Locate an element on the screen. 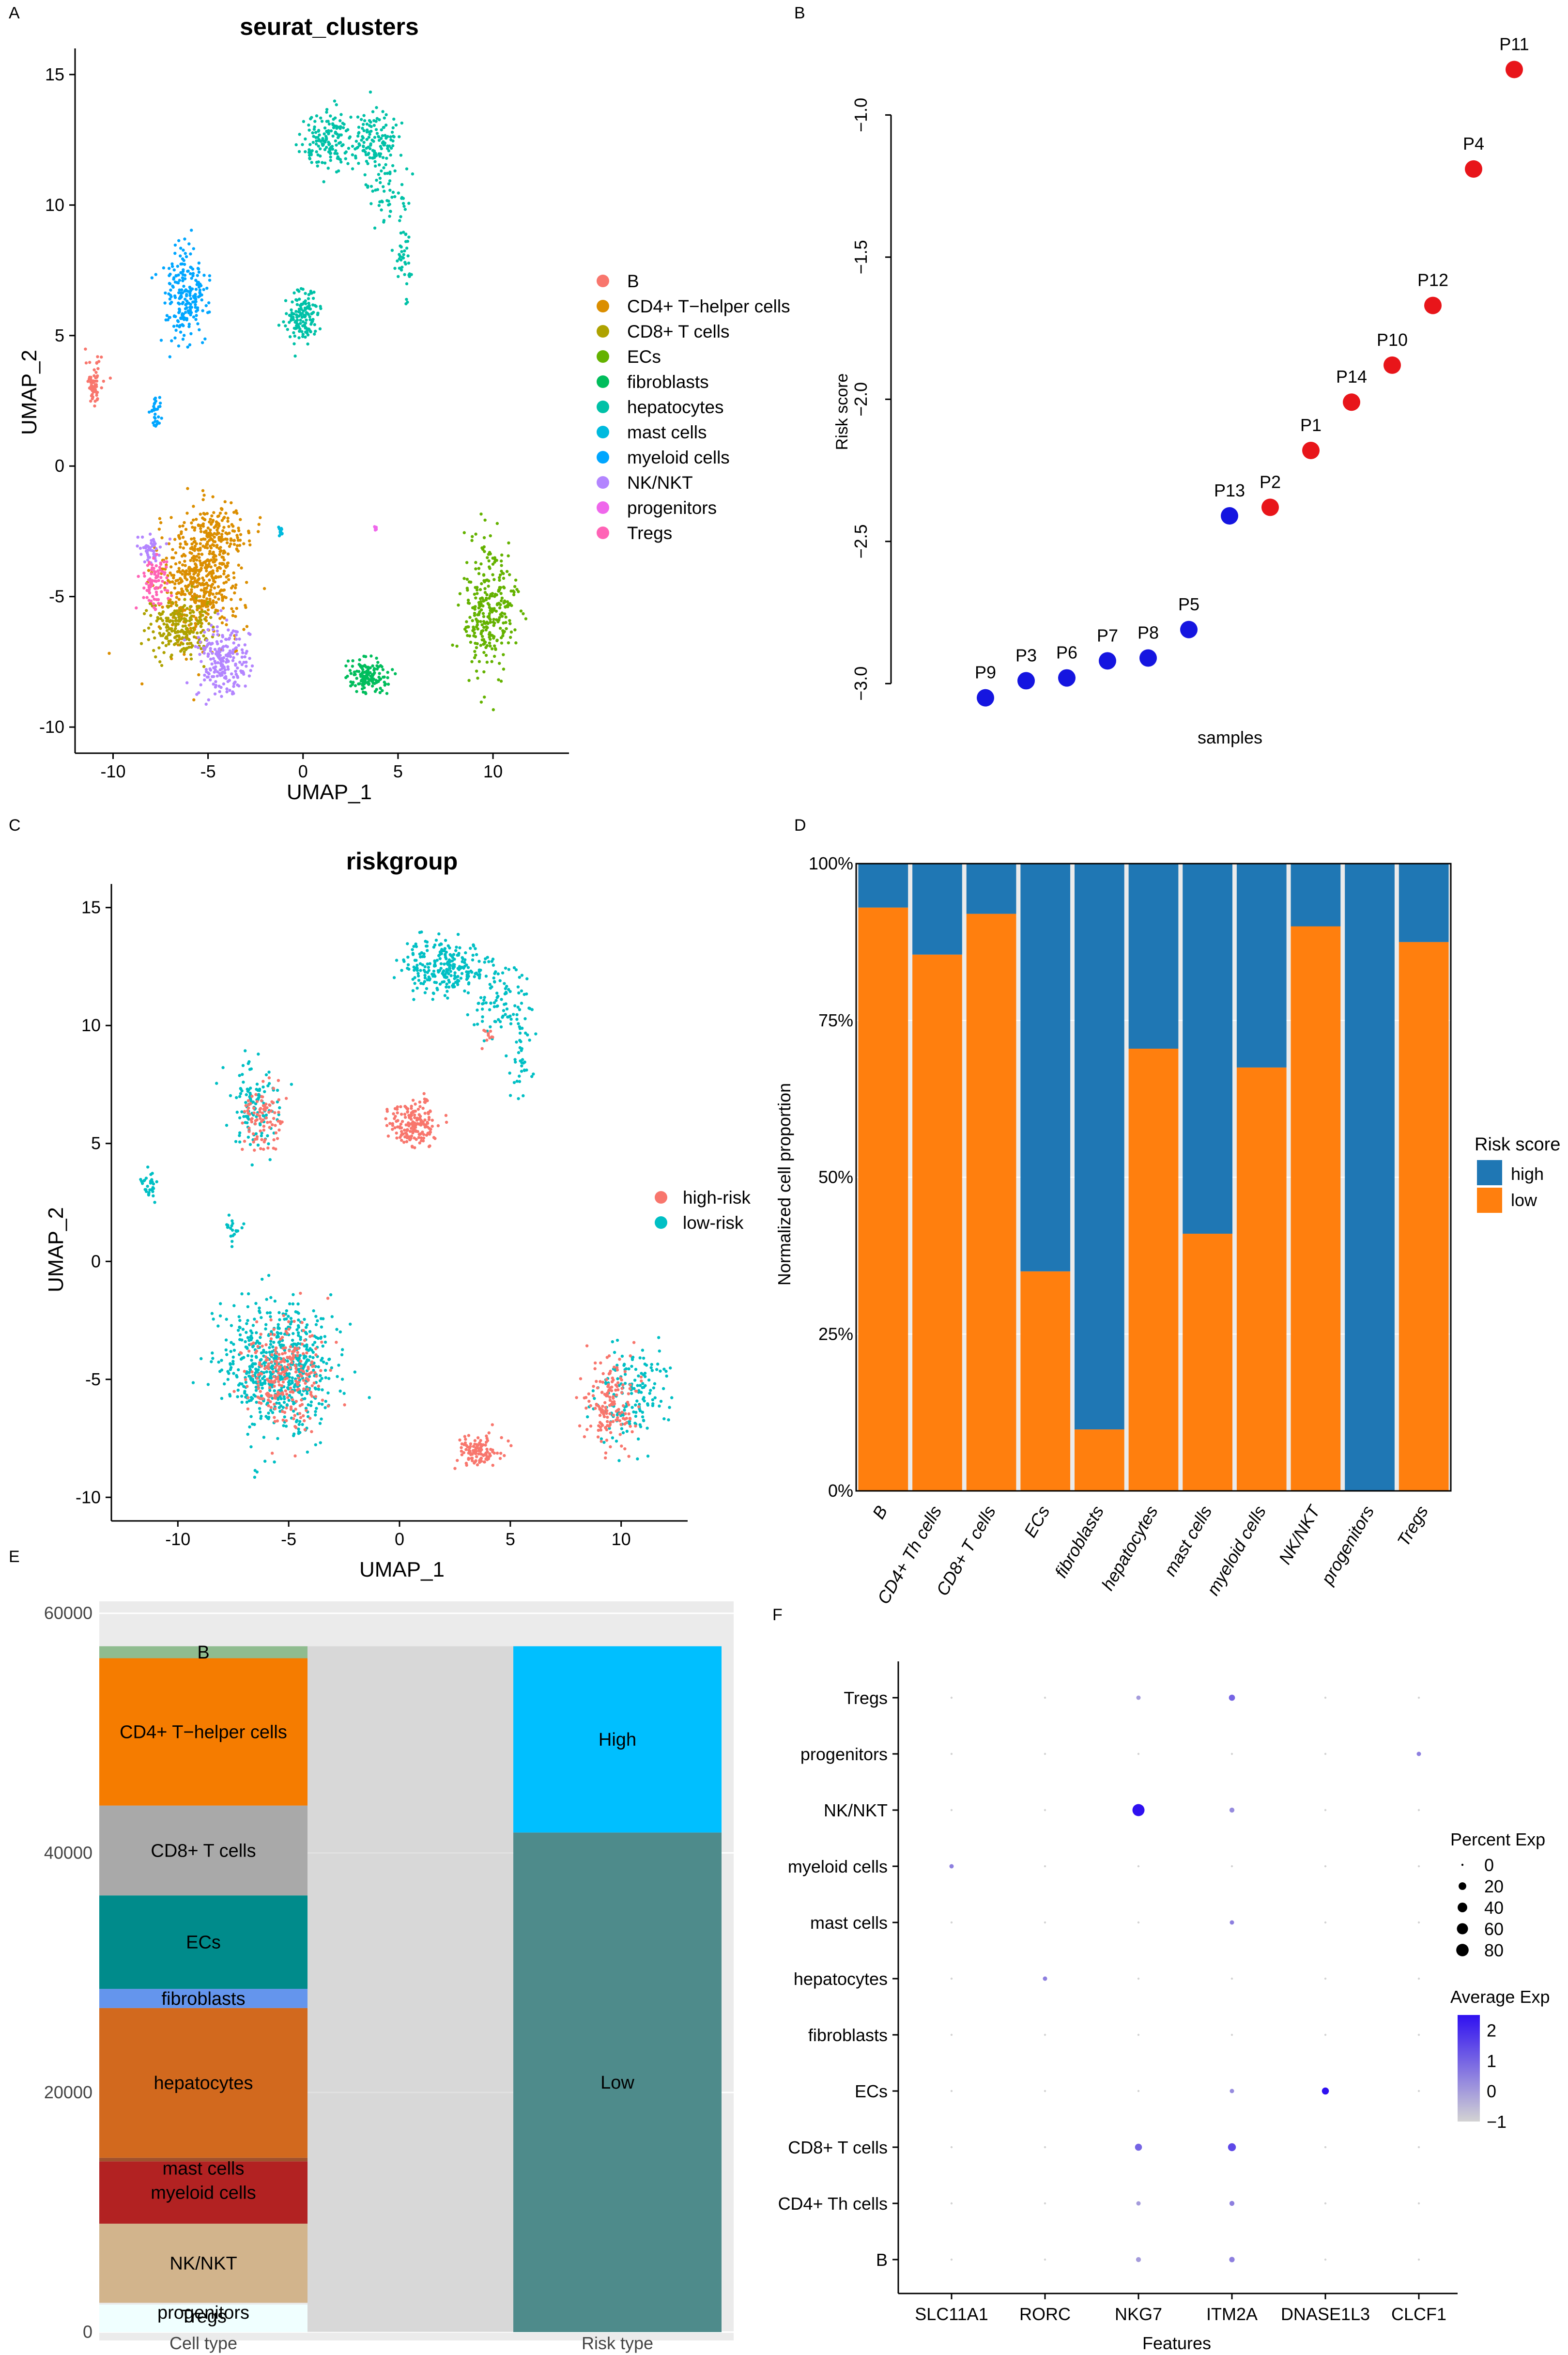  stratum-label-cd8-t-cells: CD8+ T cells is located at coordinates (203, 1851).